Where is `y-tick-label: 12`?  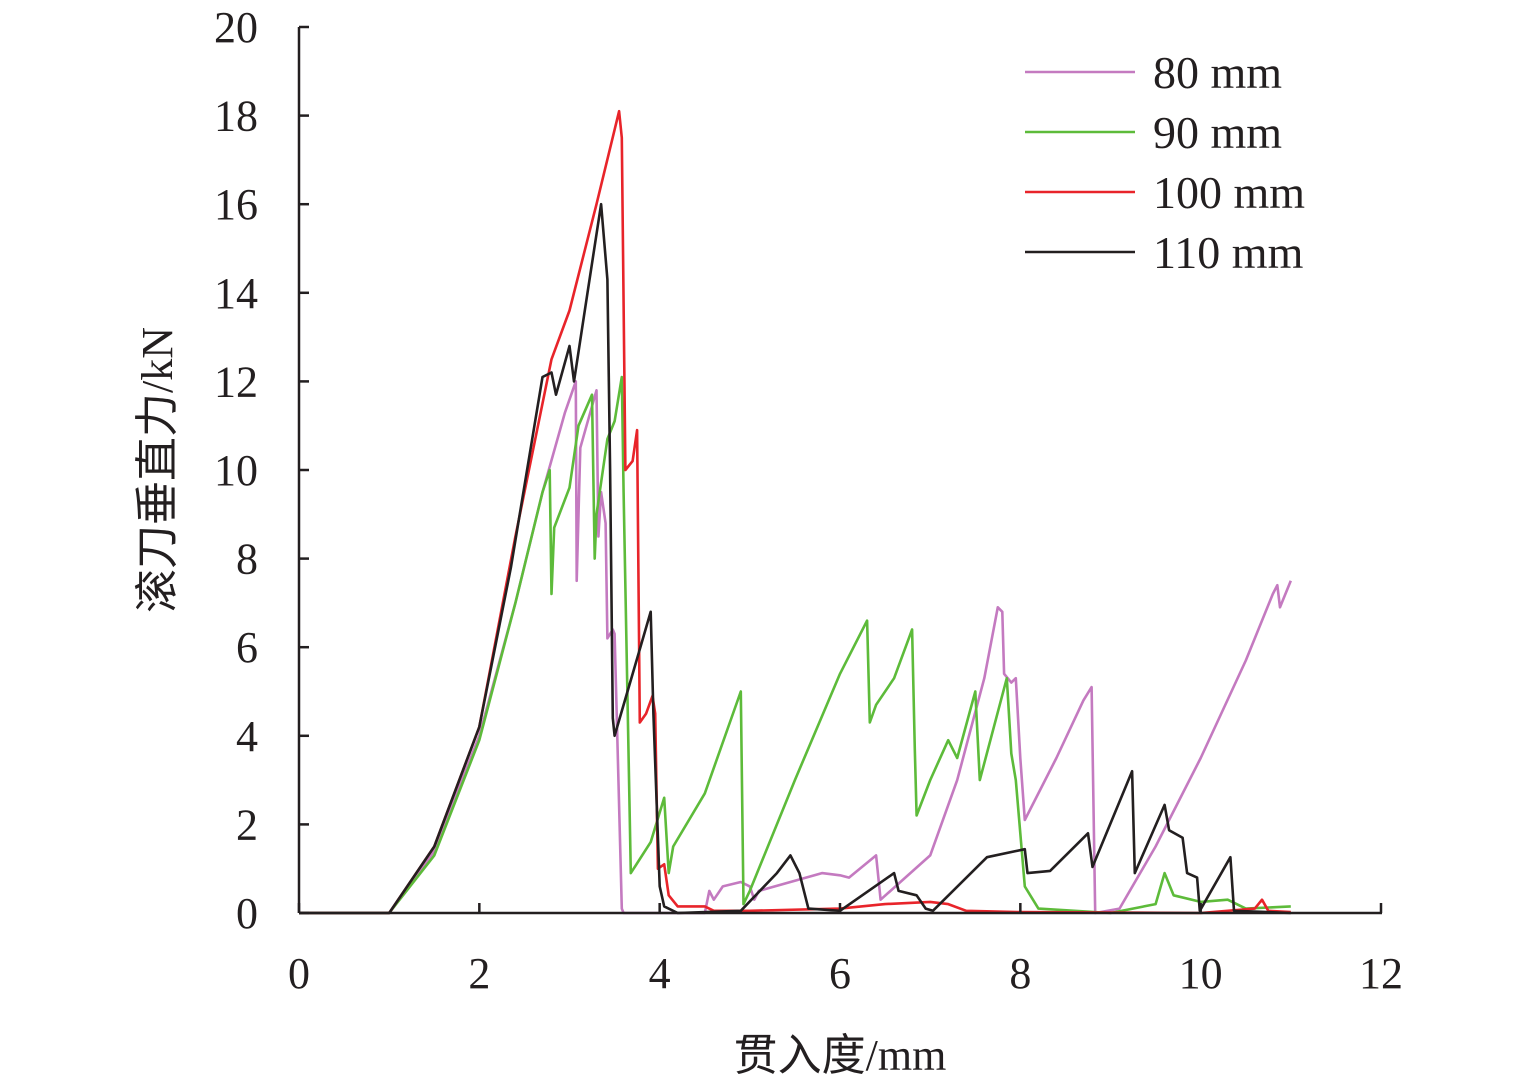
y-tick-label: 12 is located at coordinates (236, 381).